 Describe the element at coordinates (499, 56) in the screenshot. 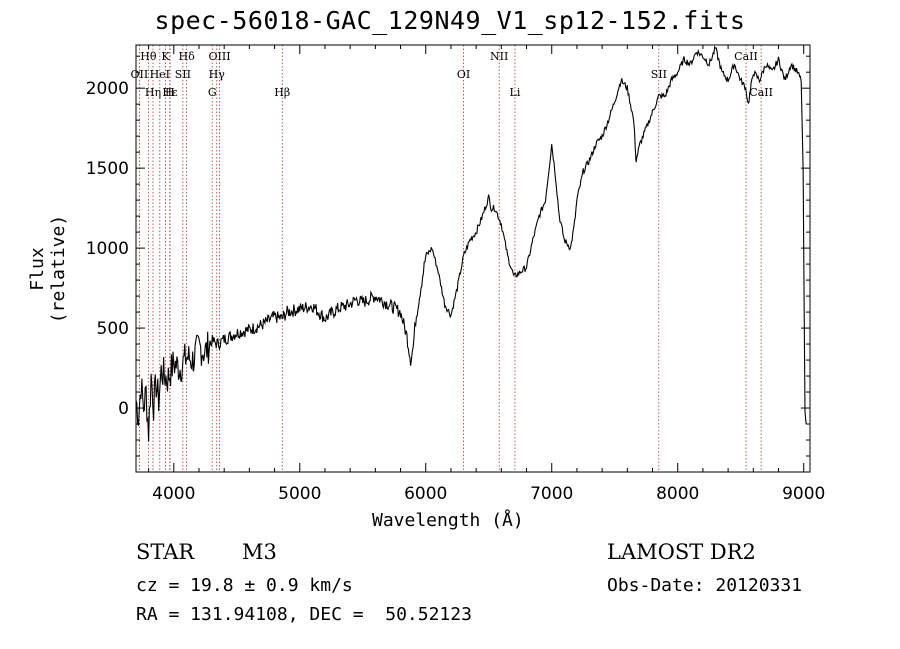

I see `line-marker-label: NII` at that location.